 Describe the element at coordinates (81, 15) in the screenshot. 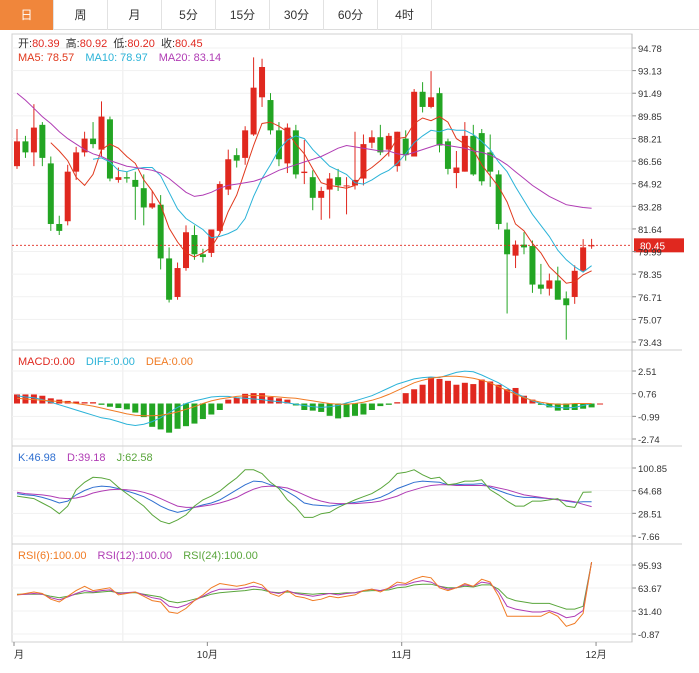

I see `tab-1: 周` at that location.